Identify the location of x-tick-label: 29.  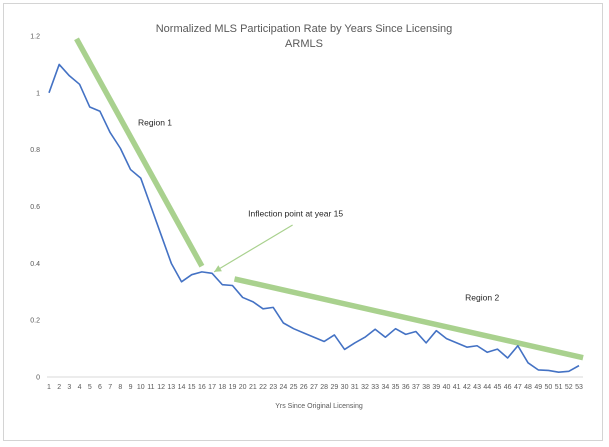
(334, 387).